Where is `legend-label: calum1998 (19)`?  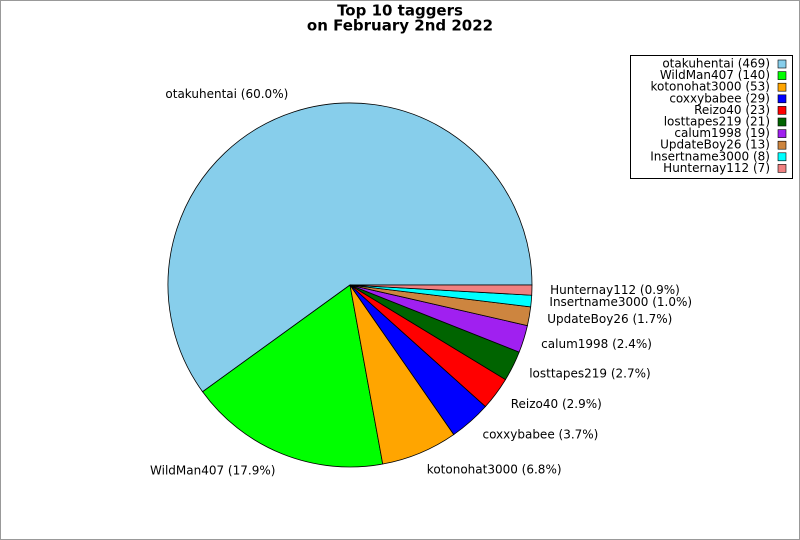
legend-label: calum1998 (19) is located at coordinates (722, 133).